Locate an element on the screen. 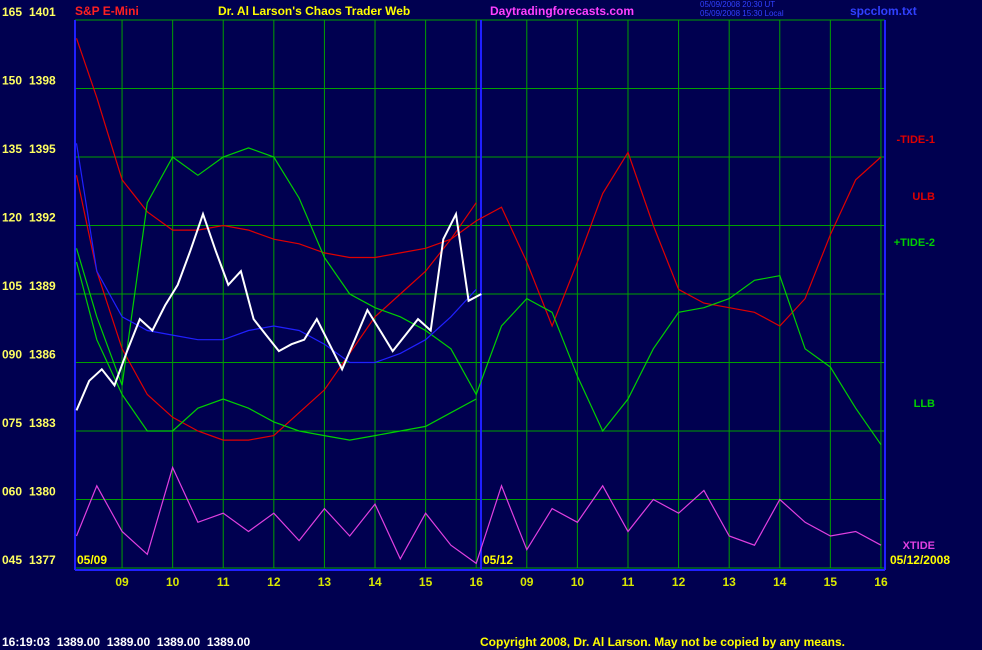 The width and height of the screenshot is (982, 650). y2-tick-label: 1380 is located at coordinates (42, 492).